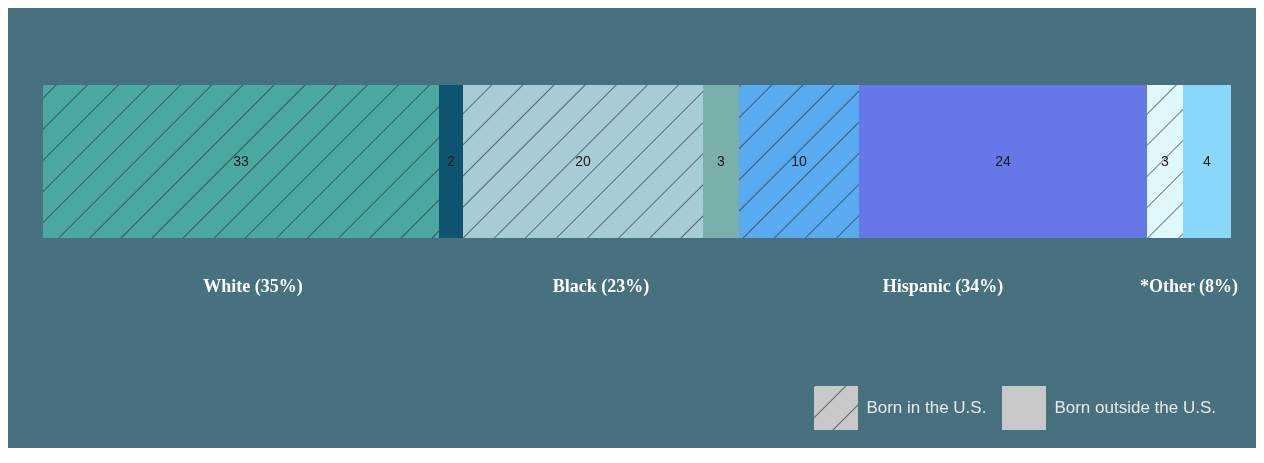 Image resolution: width=1264 pixels, height=463 pixels. What do you see at coordinates (253, 286) in the screenshot?
I see `text: White (35%)` at bounding box center [253, 286].